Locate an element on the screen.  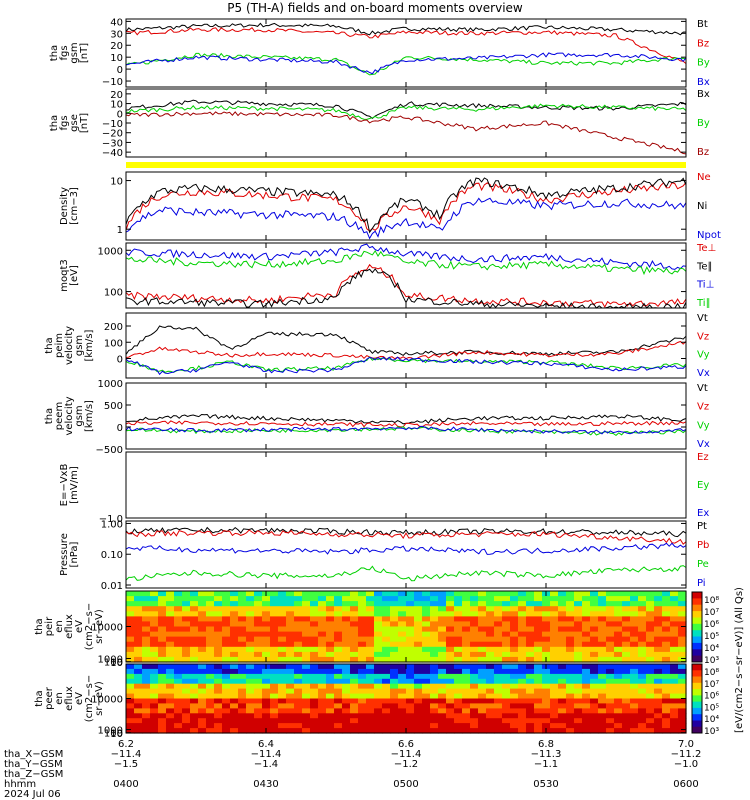
legend-entry-vy: Vy is located at coordinates (703, 355).